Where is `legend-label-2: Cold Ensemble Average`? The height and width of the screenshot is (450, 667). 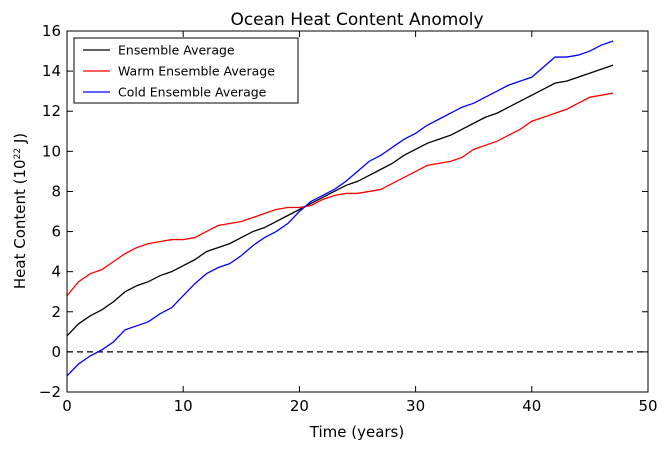
legend-label-2: Cold Ensemble Average is located at coordinates (192, 92).